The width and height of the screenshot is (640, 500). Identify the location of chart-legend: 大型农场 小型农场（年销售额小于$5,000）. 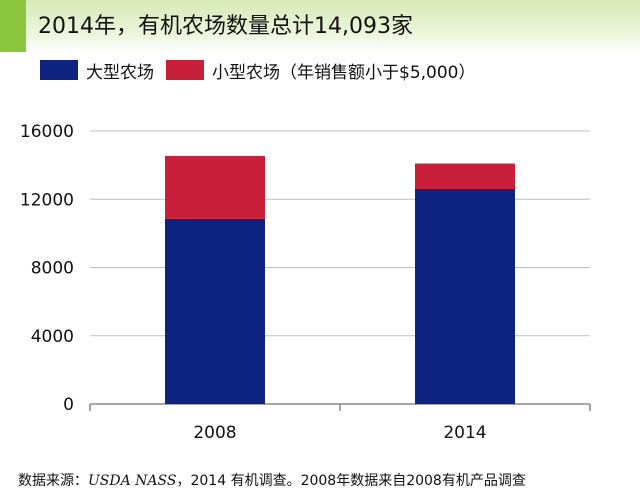
(263, 70).